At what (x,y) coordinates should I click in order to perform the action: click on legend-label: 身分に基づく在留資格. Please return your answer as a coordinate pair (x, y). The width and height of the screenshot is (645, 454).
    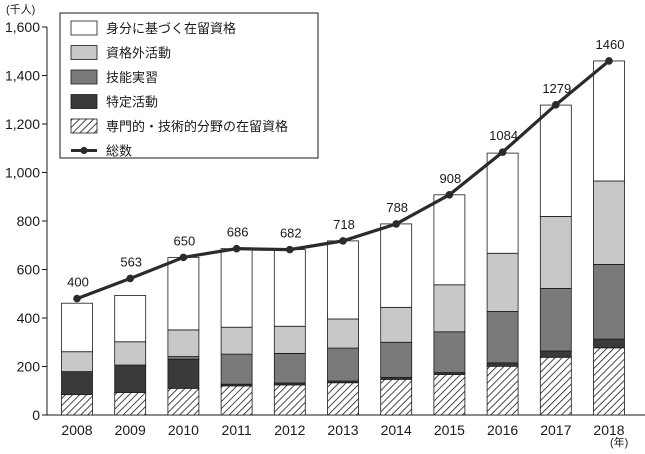
    Looking at the image, I should click on (171, 29).